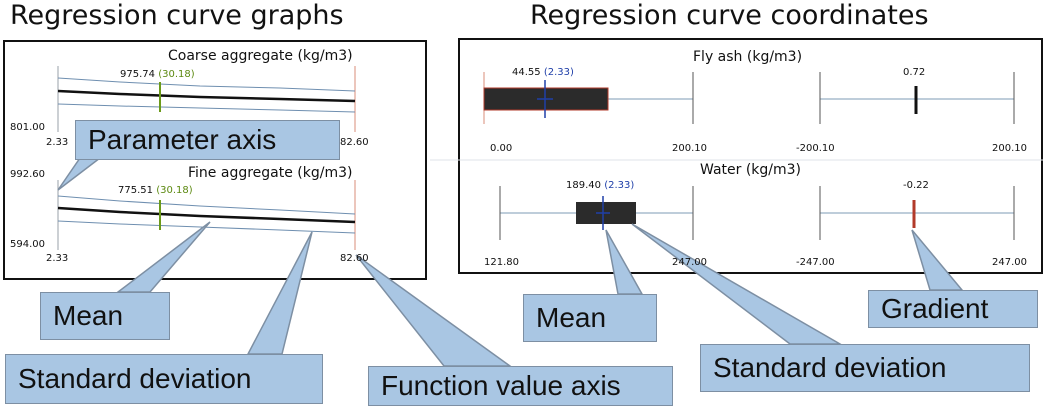  Describe the element at coordinates (57, 142) in the screenshot. I see `graph1-x-min: 2.33` at that location.